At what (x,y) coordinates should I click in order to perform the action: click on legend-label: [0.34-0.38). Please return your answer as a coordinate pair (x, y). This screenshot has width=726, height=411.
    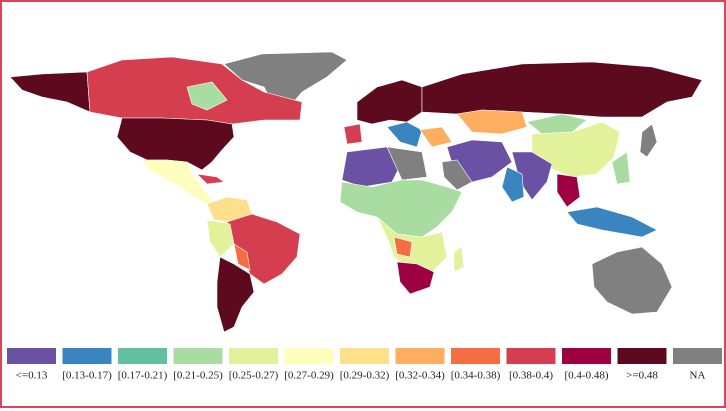
    Looking at the image, I should click on (476, 376).